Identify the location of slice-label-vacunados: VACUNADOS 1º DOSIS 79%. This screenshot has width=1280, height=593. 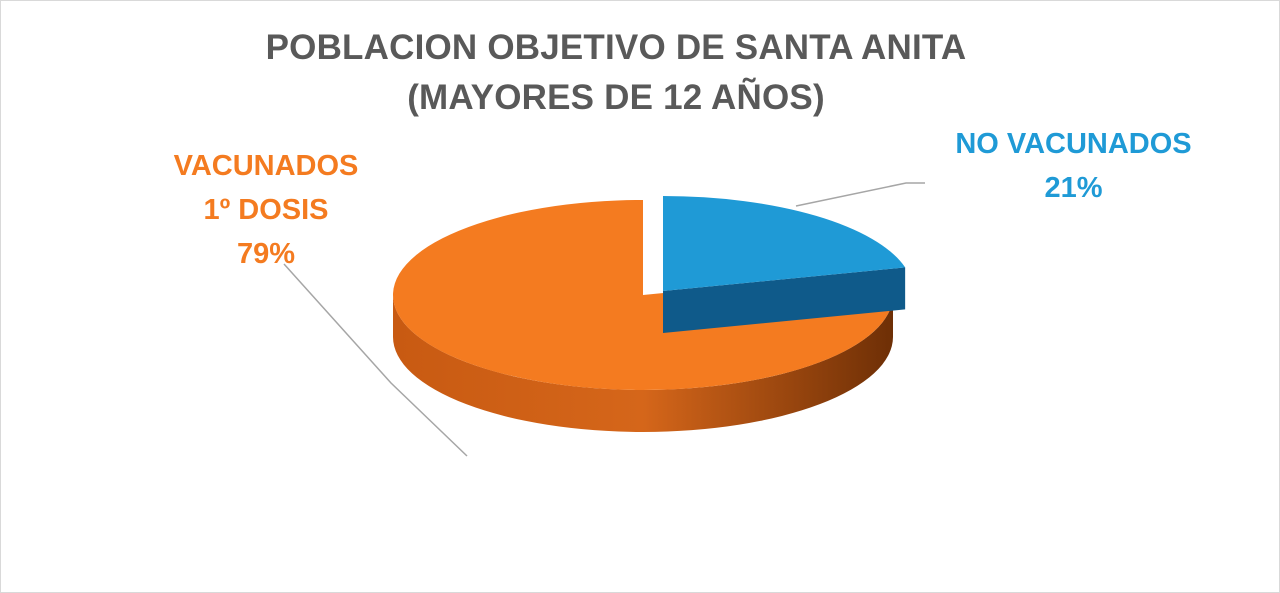
(266, 210).